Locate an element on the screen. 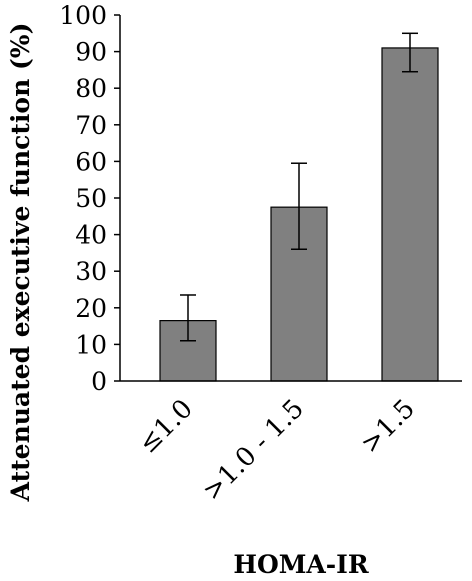 This screenshot has width=472, height=581. y-tick-label: 60 is located at coordinates (91, 161).